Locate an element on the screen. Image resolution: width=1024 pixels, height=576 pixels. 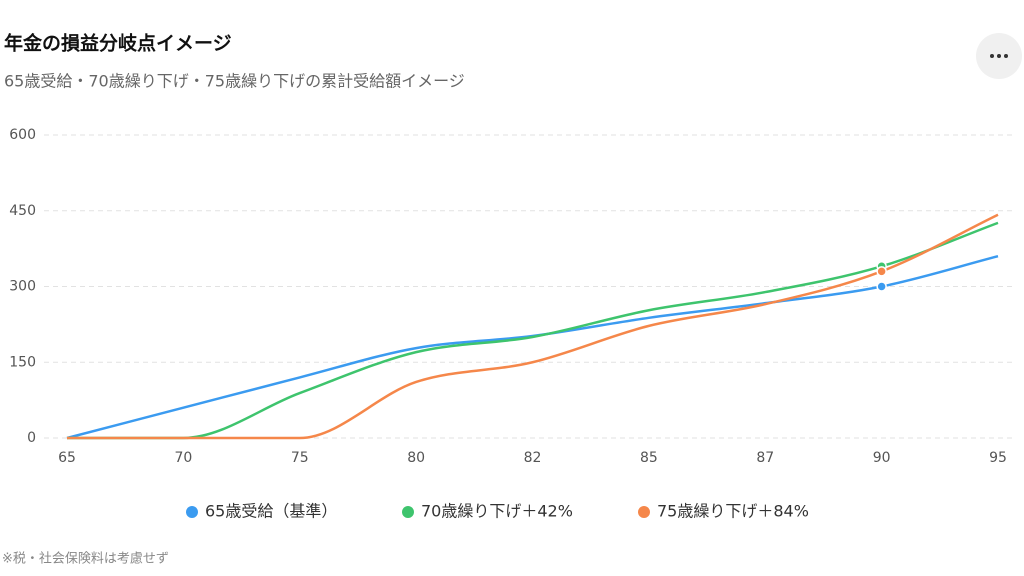
more-button is located at coordinates (999, 56).